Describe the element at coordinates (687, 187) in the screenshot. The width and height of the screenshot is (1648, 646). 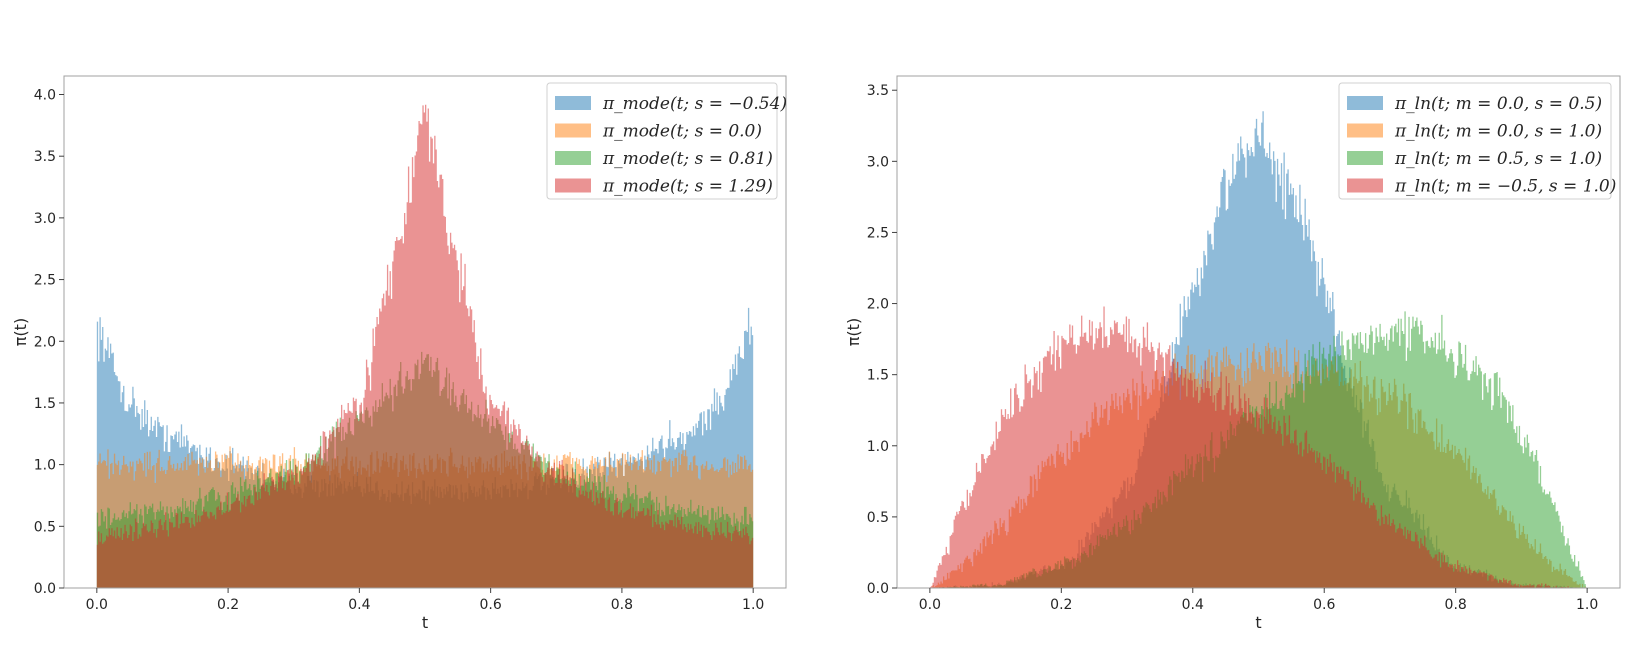
I see `legend-entry: π_mode(t; s = 1.29)` at that location.